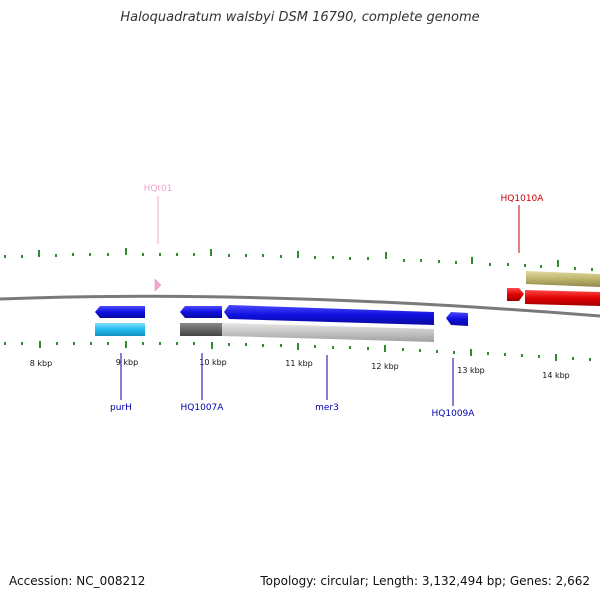 The height and width of the screenshot is (600, 600). I want to click on hq1009a-cds-feature, so click(457, 319).